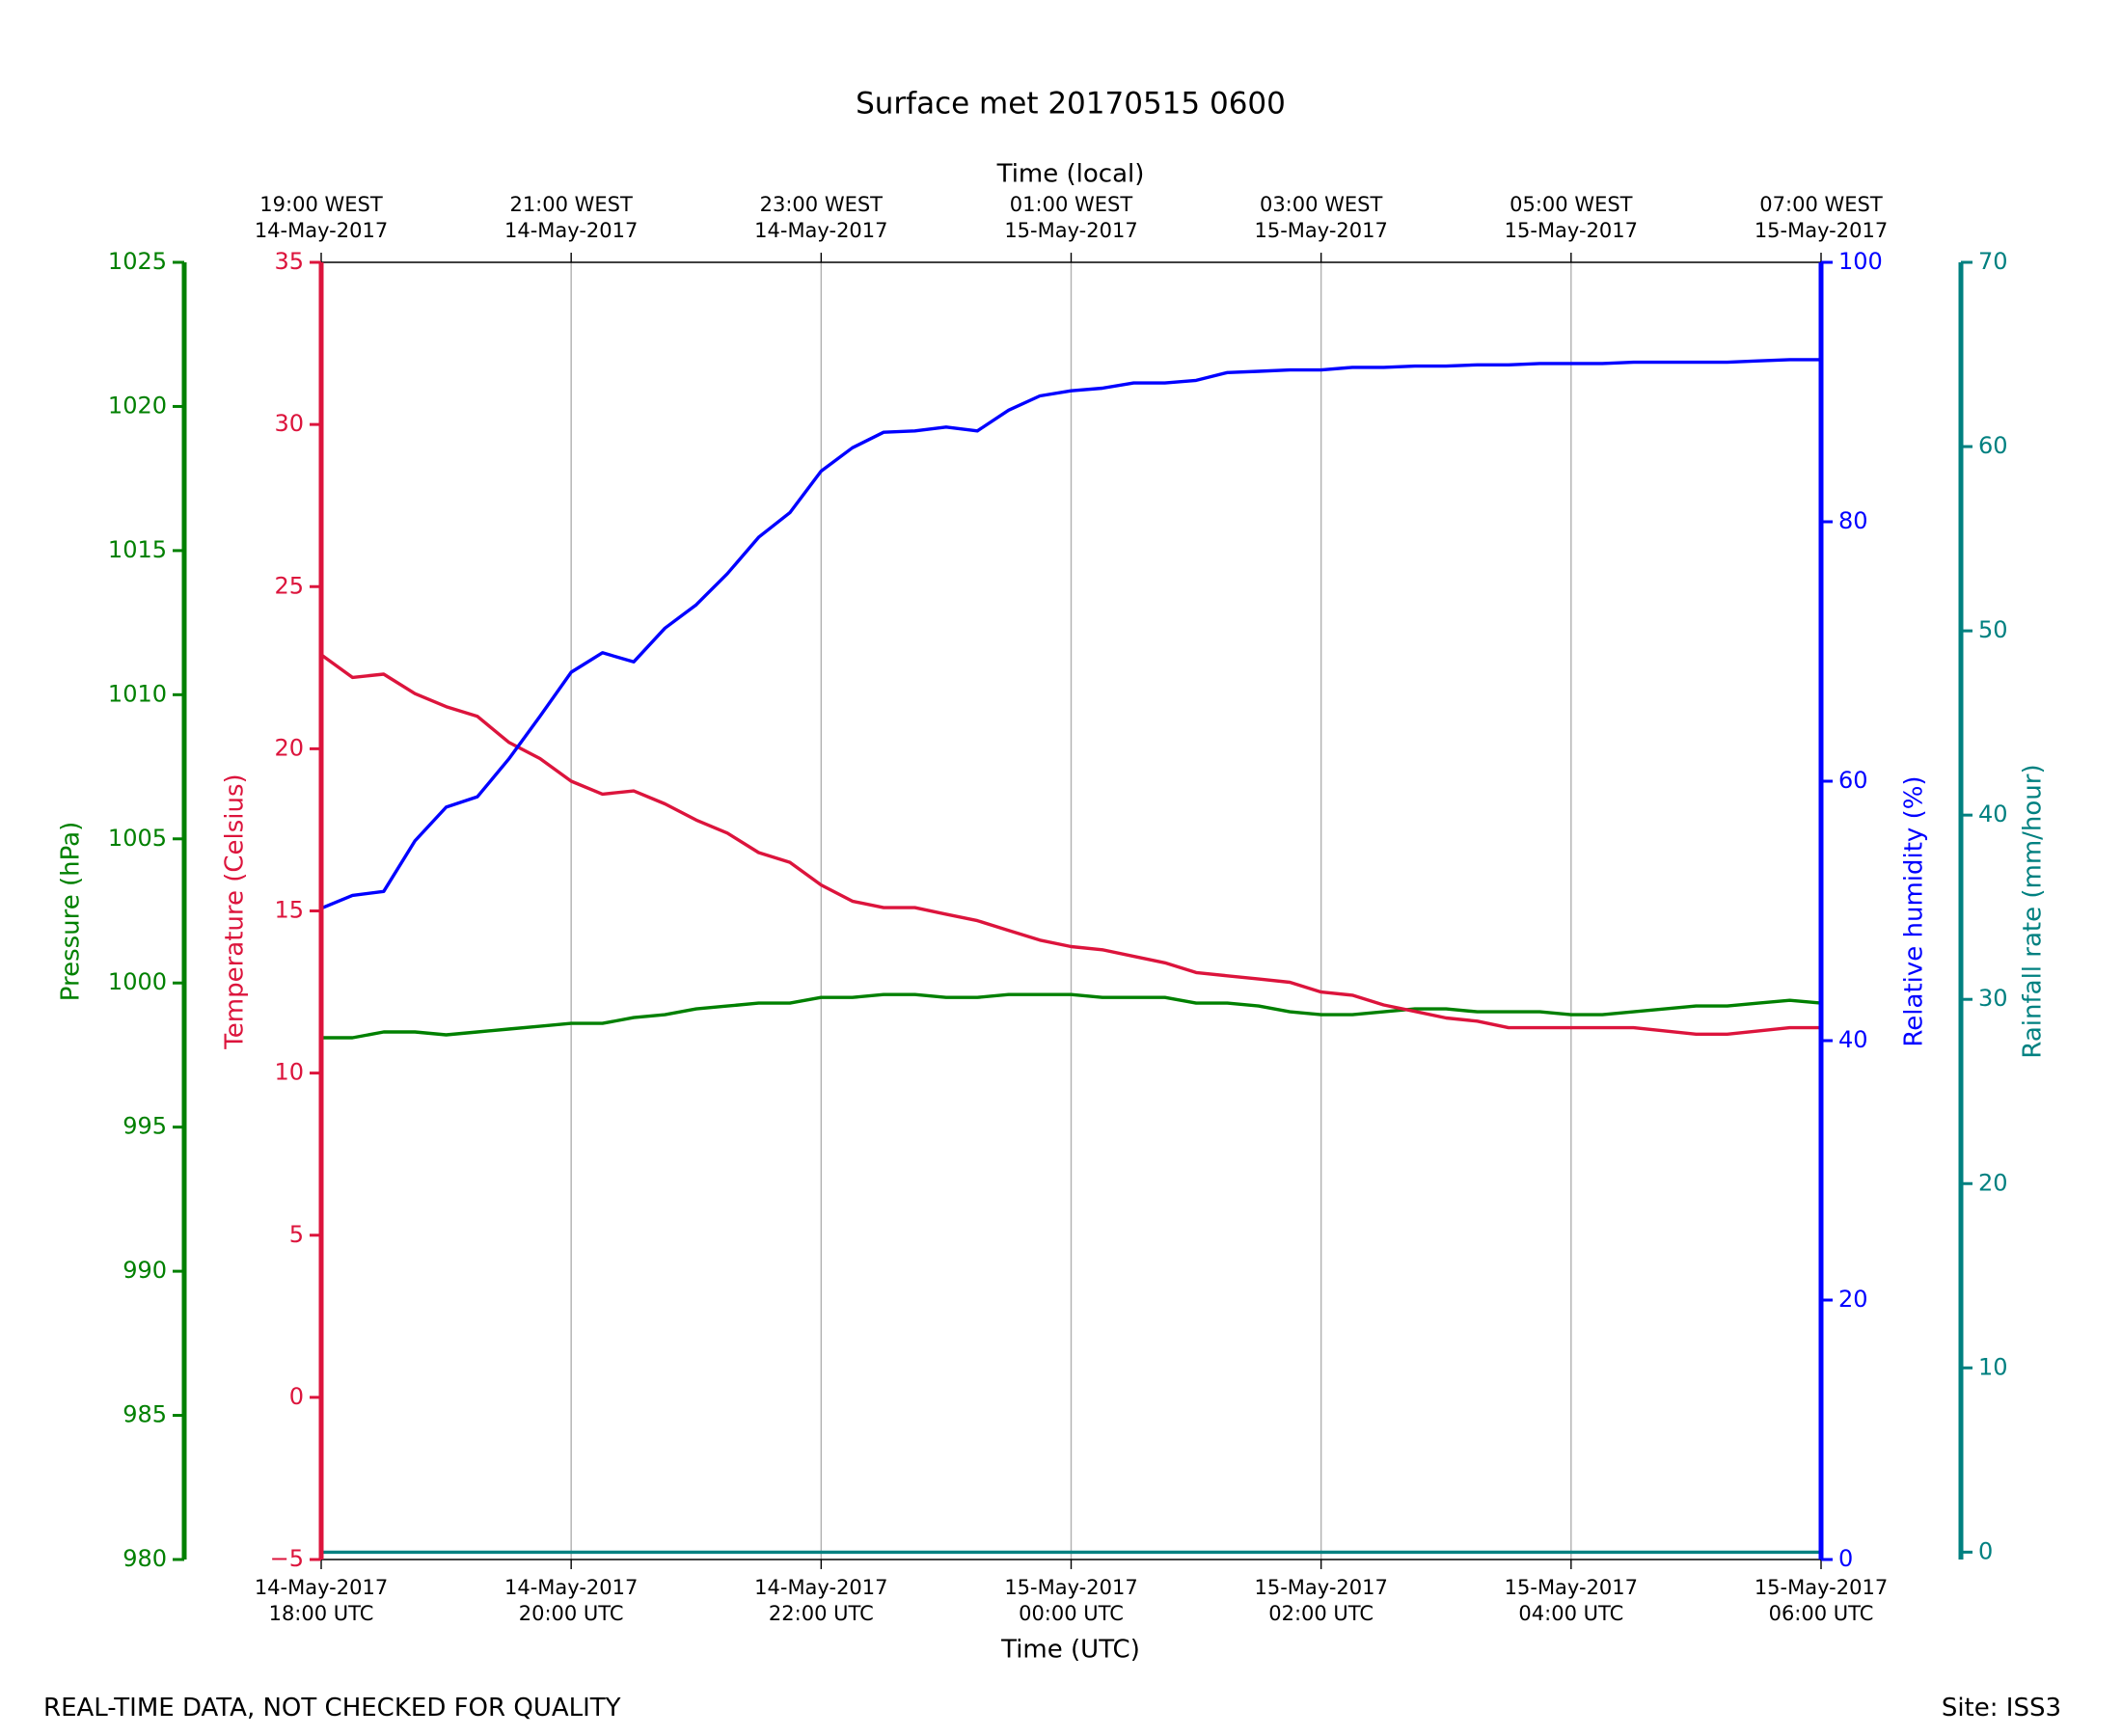  Describe the element at coordinates (289, 261) in the screenshot. I see `y-tick-label: 35` at that location.